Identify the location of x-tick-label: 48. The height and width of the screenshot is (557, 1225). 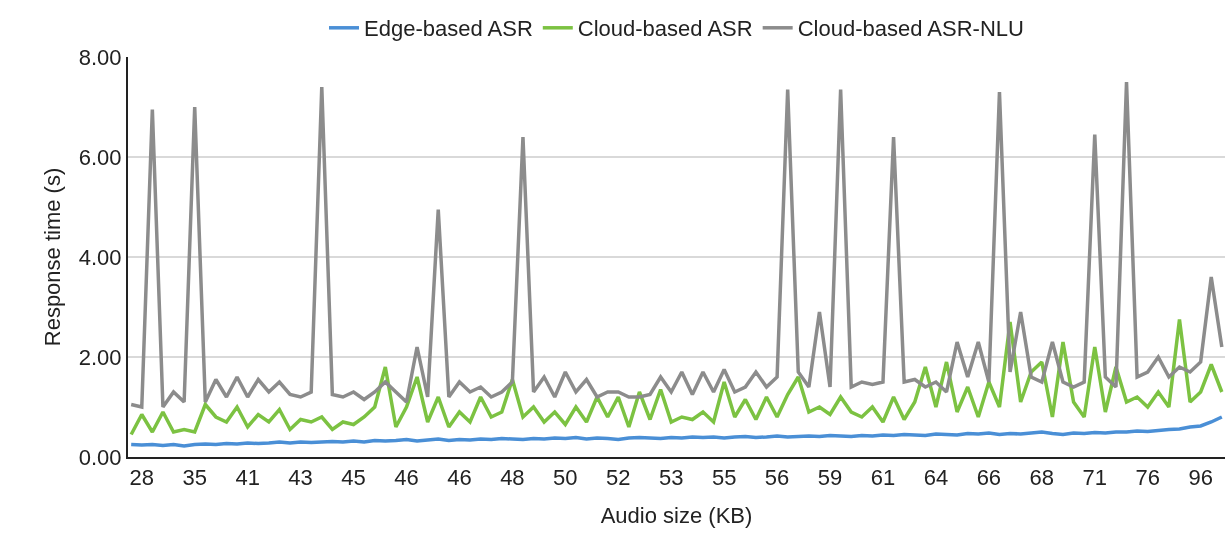
(512, 478).